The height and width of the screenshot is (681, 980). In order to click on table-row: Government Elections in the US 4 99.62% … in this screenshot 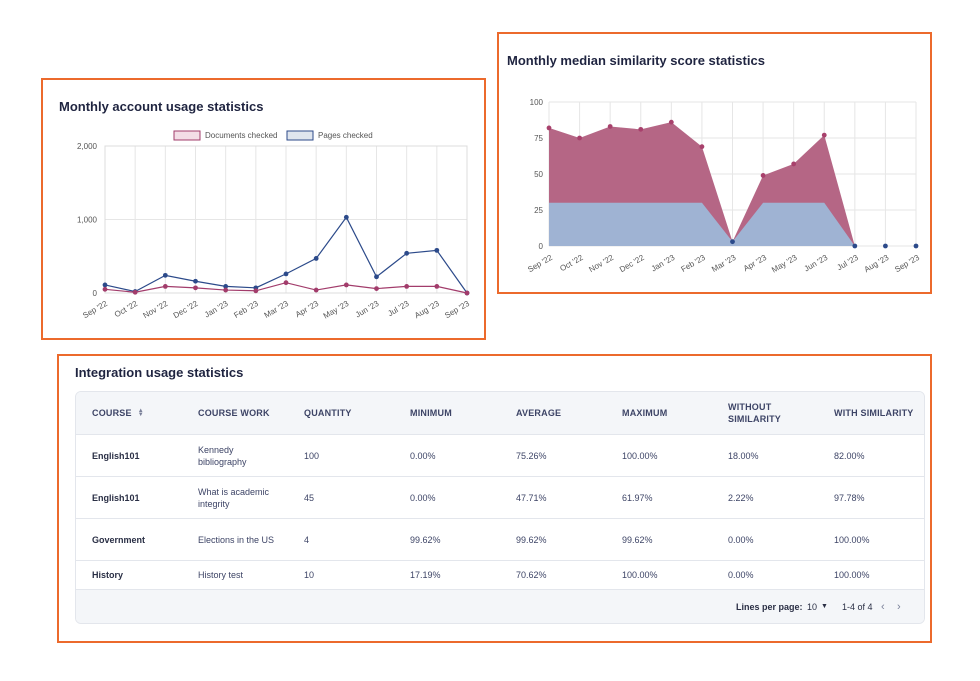, I will do `click(500, 540)`.